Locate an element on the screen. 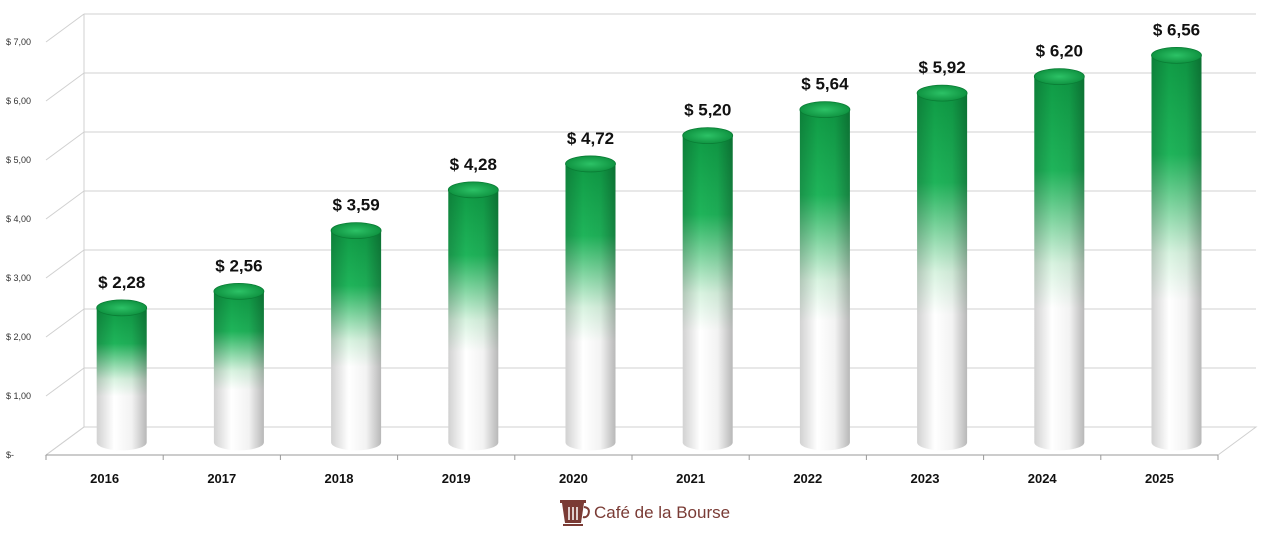 This screenshot has height=536, width=1280. data-label: $ 4,72 is located at coordinates (590, 138).